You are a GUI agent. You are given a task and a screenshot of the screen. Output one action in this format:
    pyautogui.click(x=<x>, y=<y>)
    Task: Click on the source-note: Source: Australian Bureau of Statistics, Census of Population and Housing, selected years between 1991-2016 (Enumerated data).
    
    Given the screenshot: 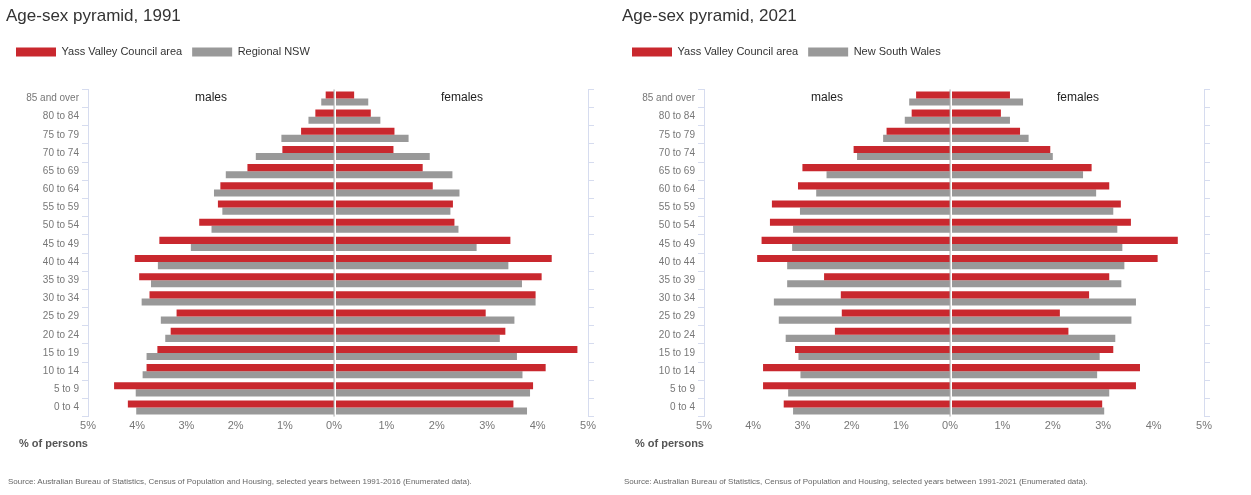 What is the action you would take?
    pyautogui.click(x=240, y=481)
    